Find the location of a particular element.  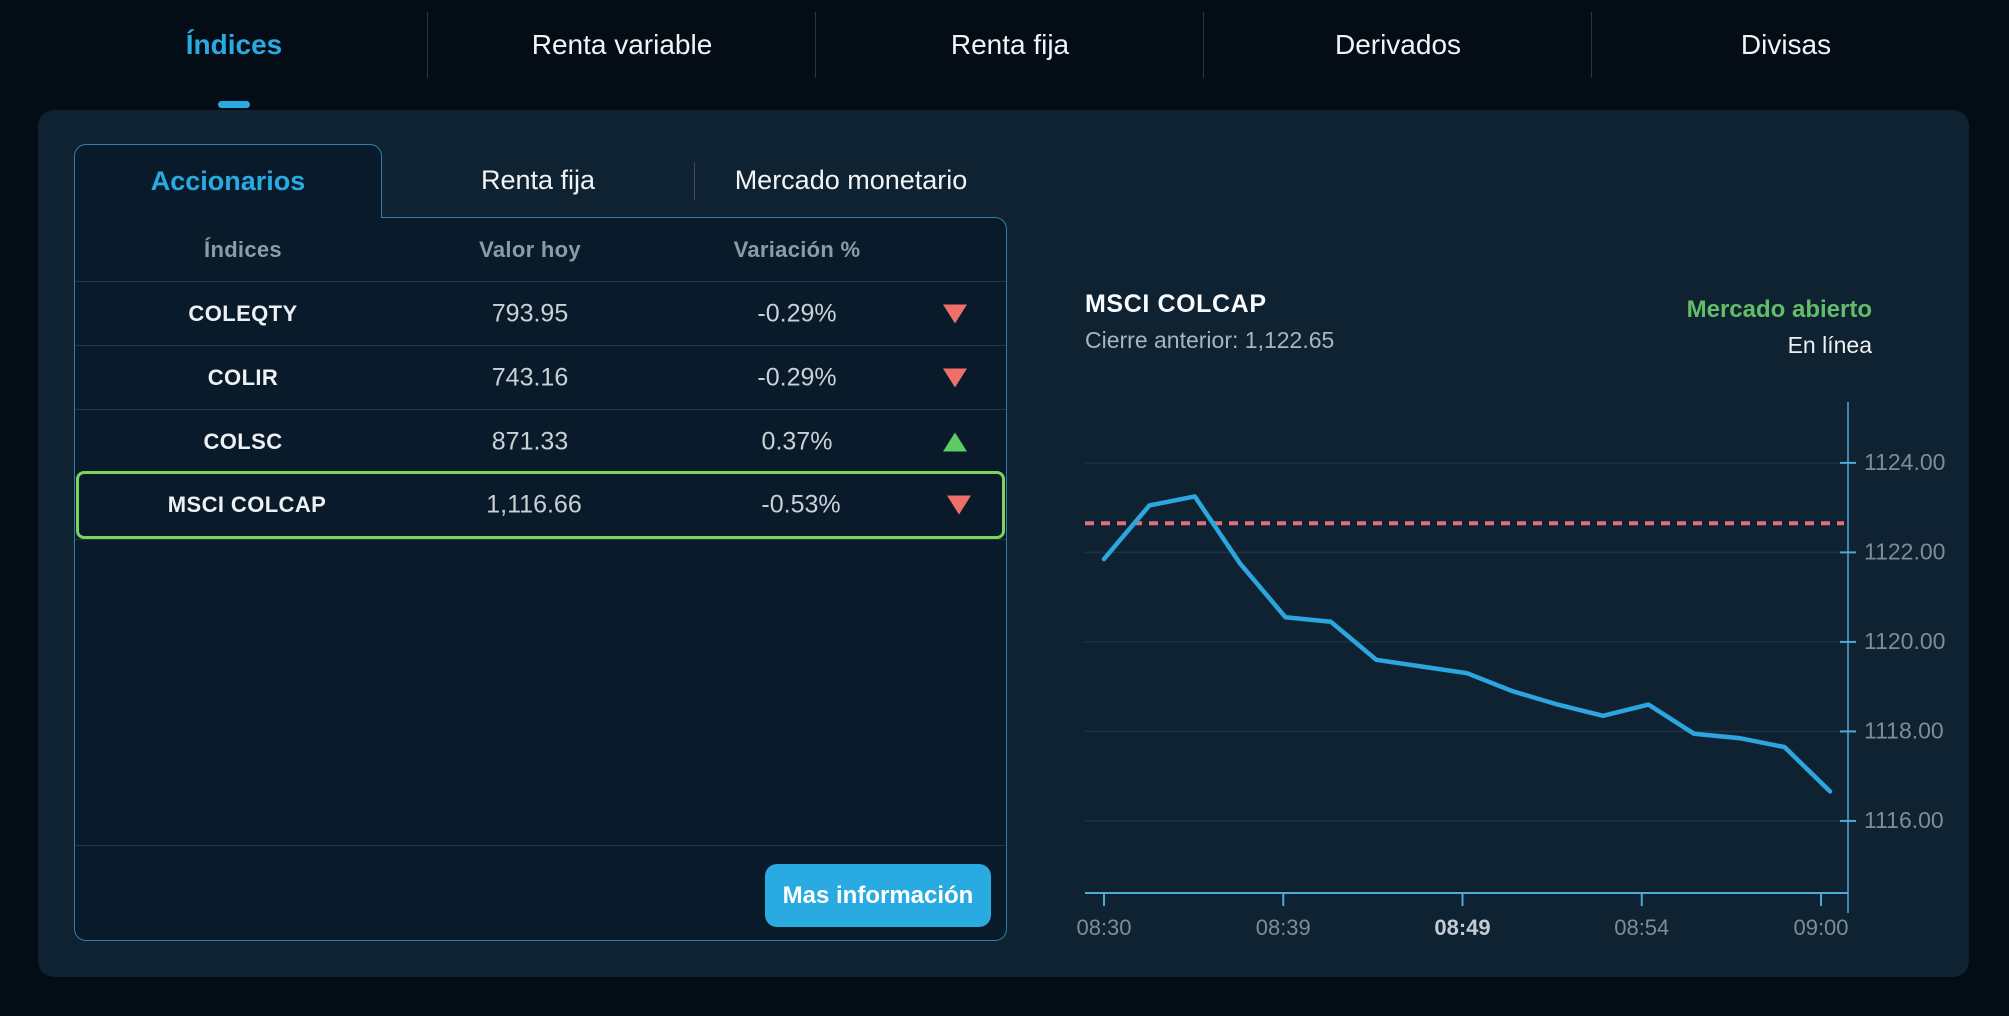

price-line-series is located at coordinates (1467, 644).